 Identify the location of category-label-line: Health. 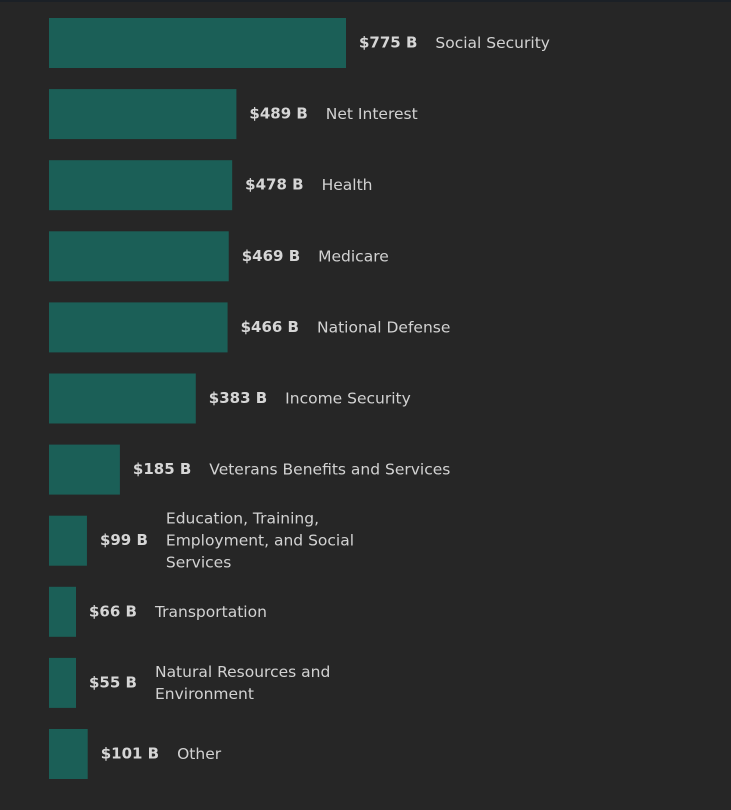
(347, 185).